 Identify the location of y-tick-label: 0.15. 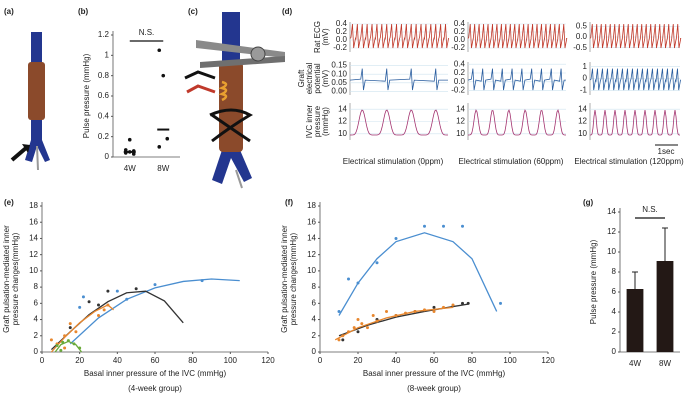
(339, 65).